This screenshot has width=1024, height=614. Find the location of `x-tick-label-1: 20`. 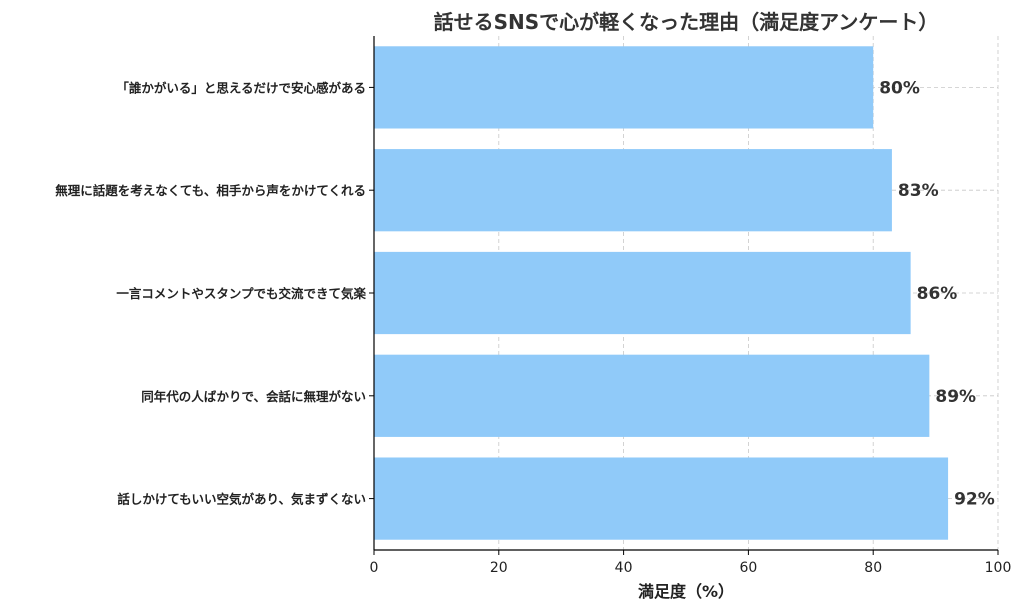

x-tick-label-1: 20 is located at coordinates (499, 568).